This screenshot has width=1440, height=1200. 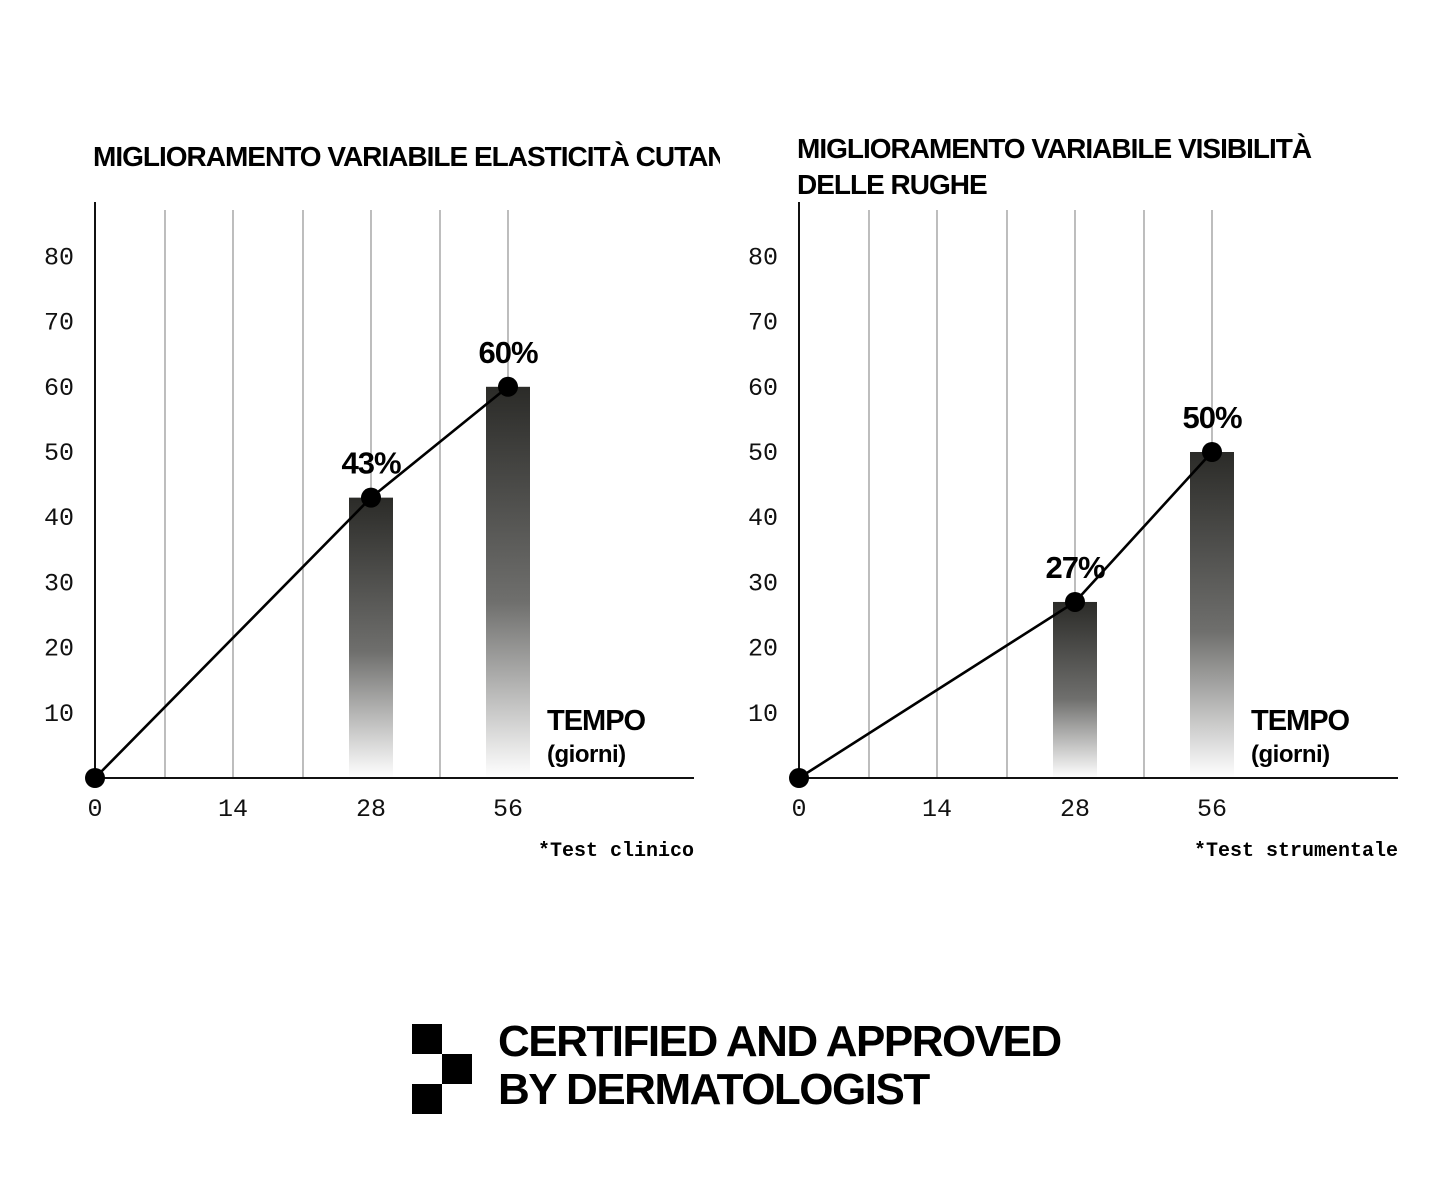 What do you see at coordinates (714, 1089) in the screenshot?
I see `certification-line-2: BY DERMATOLOGIST` at bounding box center [714, 1089].